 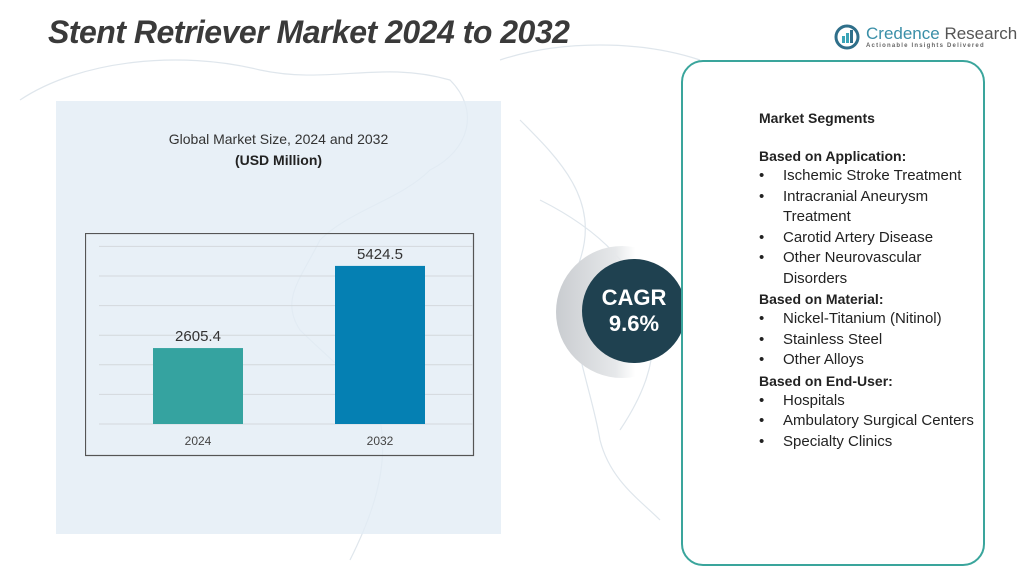 I want to click on data-label: 5424.5, so click(x=380, y=254).